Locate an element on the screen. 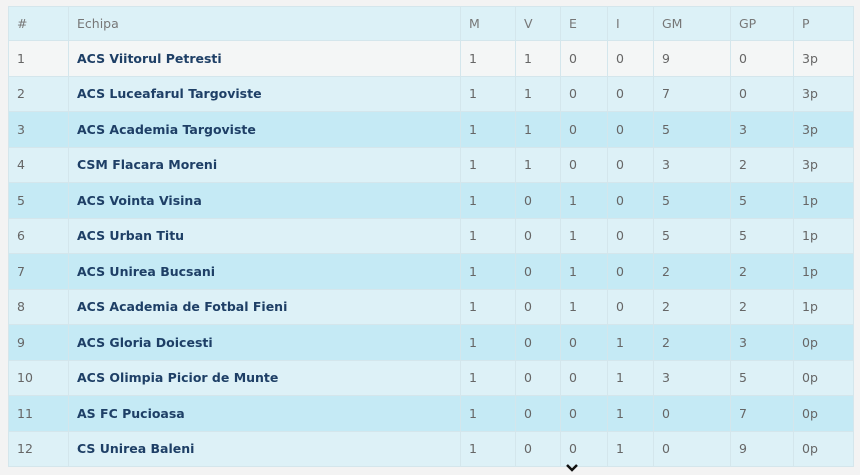  col-goals-against-cell: 3 is located at coordinates (762, 342).